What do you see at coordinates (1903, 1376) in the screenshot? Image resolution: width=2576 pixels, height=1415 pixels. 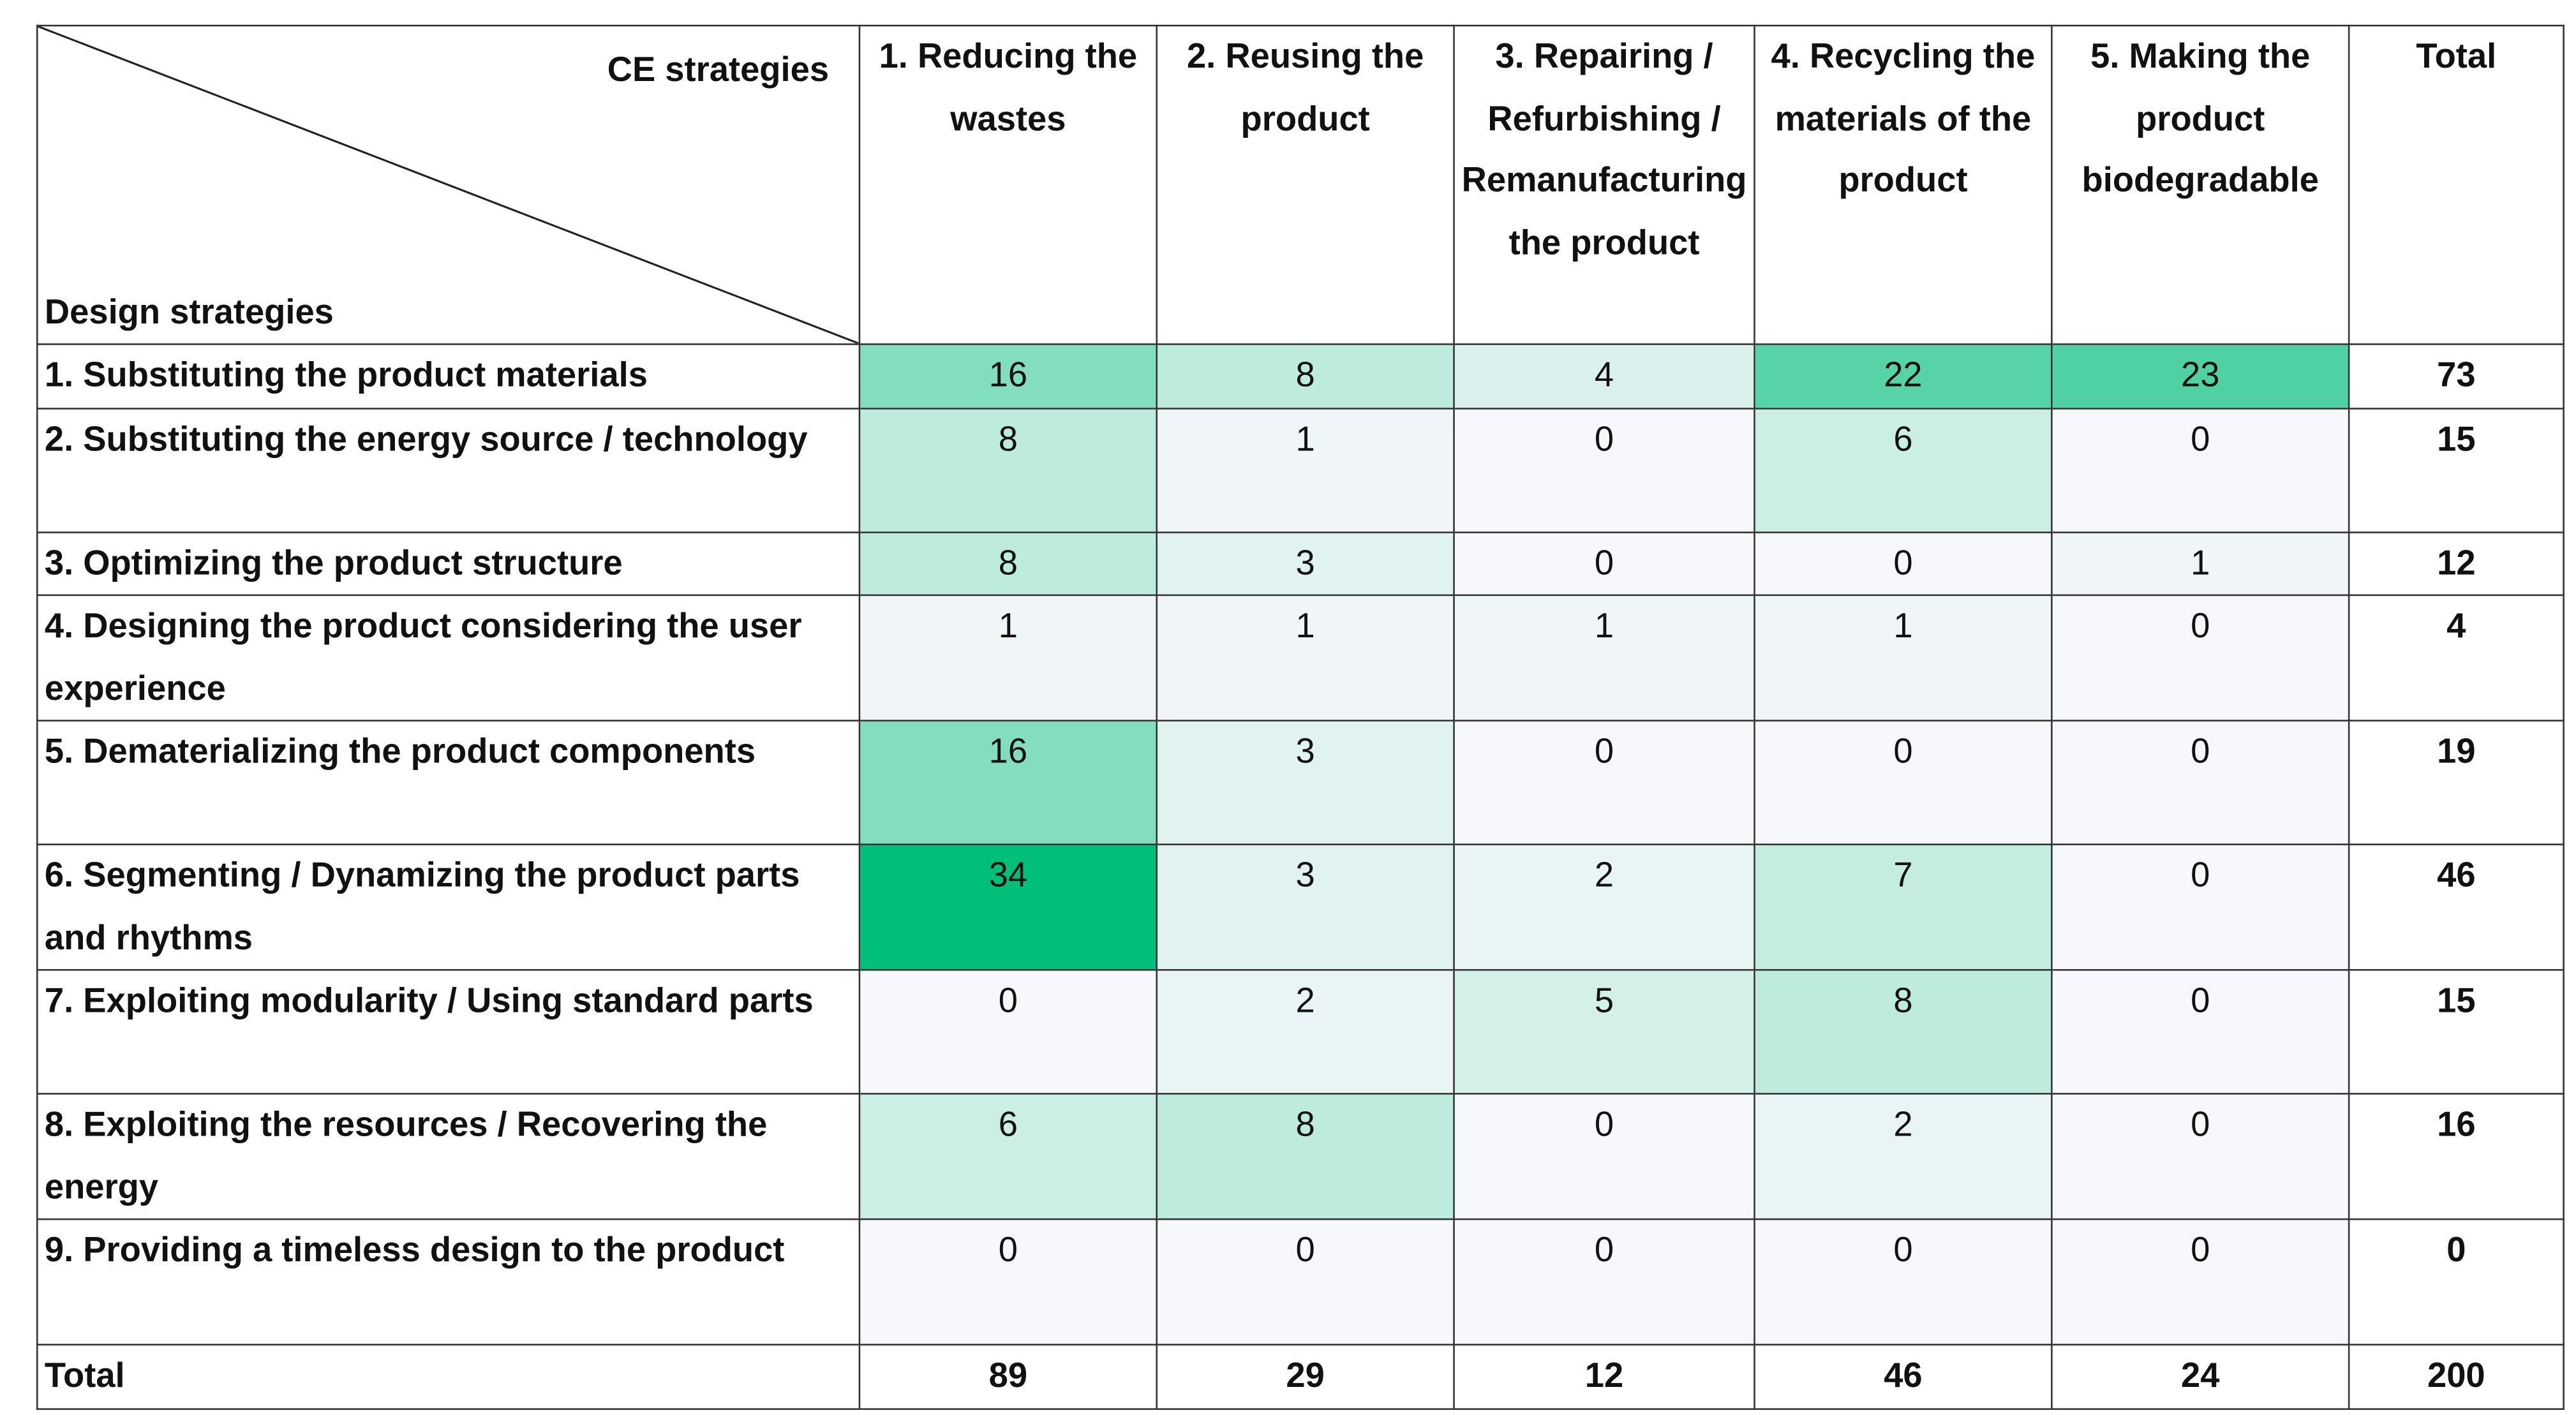 I see `column-total: 46` at bounding box center [1903, 1376].